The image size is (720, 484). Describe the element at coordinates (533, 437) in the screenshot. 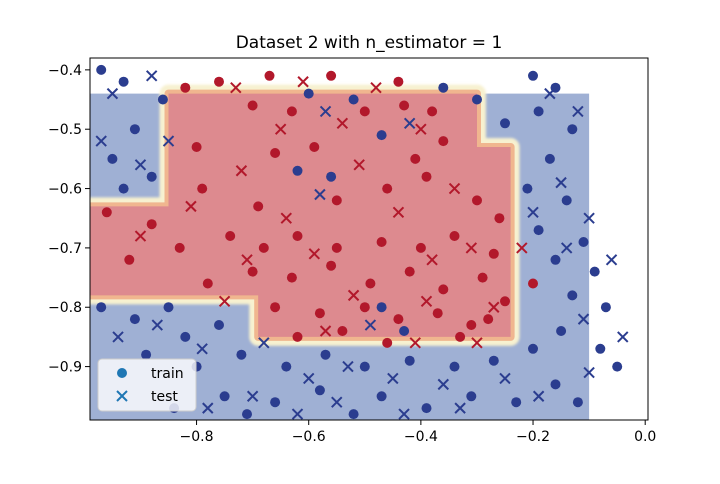

I see `x-tick-label: −0.2` at that location.